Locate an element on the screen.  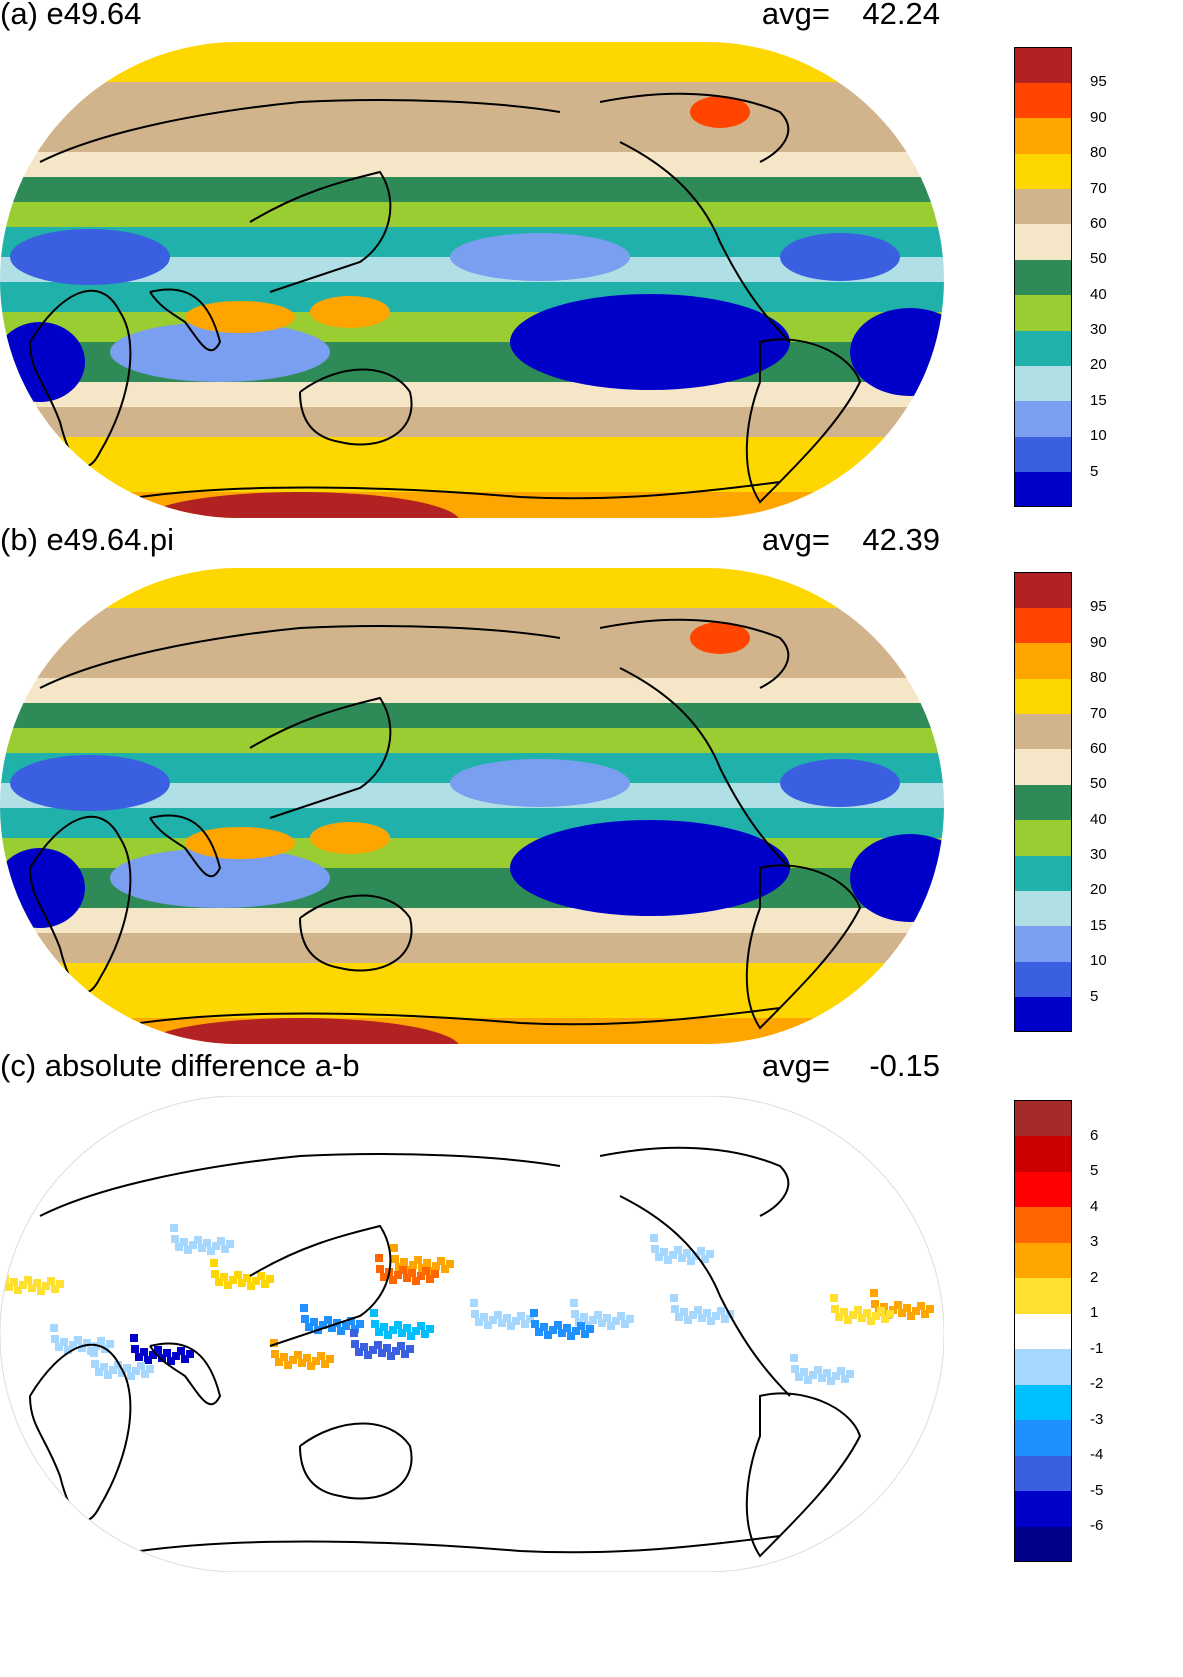
colorbar-label: 90 is located at coordinates (1098, 117).